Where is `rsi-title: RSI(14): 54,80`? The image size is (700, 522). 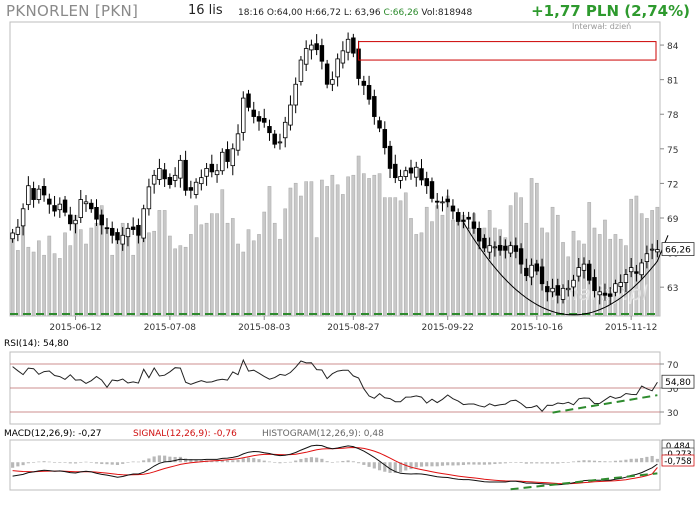
rsi-title: RSI(14): 54,80 is located at coordinates (36, 344).